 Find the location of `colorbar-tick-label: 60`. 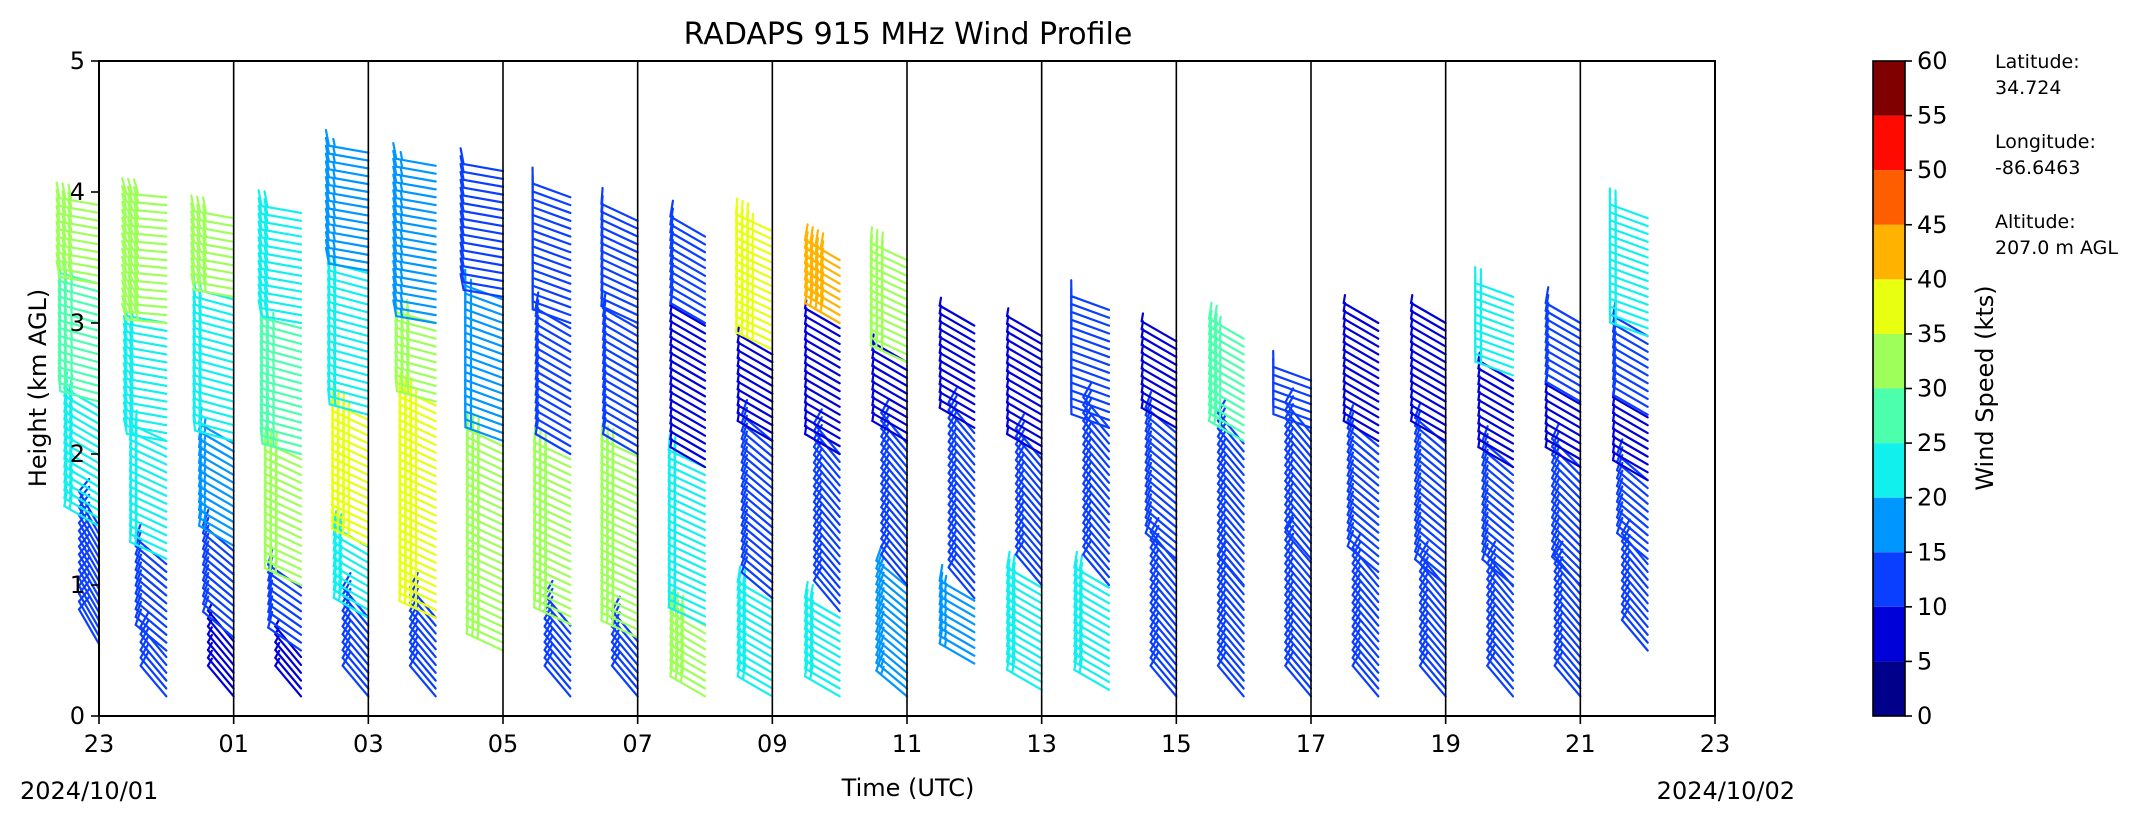

colorbar-tick-label: 60 is located at coordinates (1932, 61).